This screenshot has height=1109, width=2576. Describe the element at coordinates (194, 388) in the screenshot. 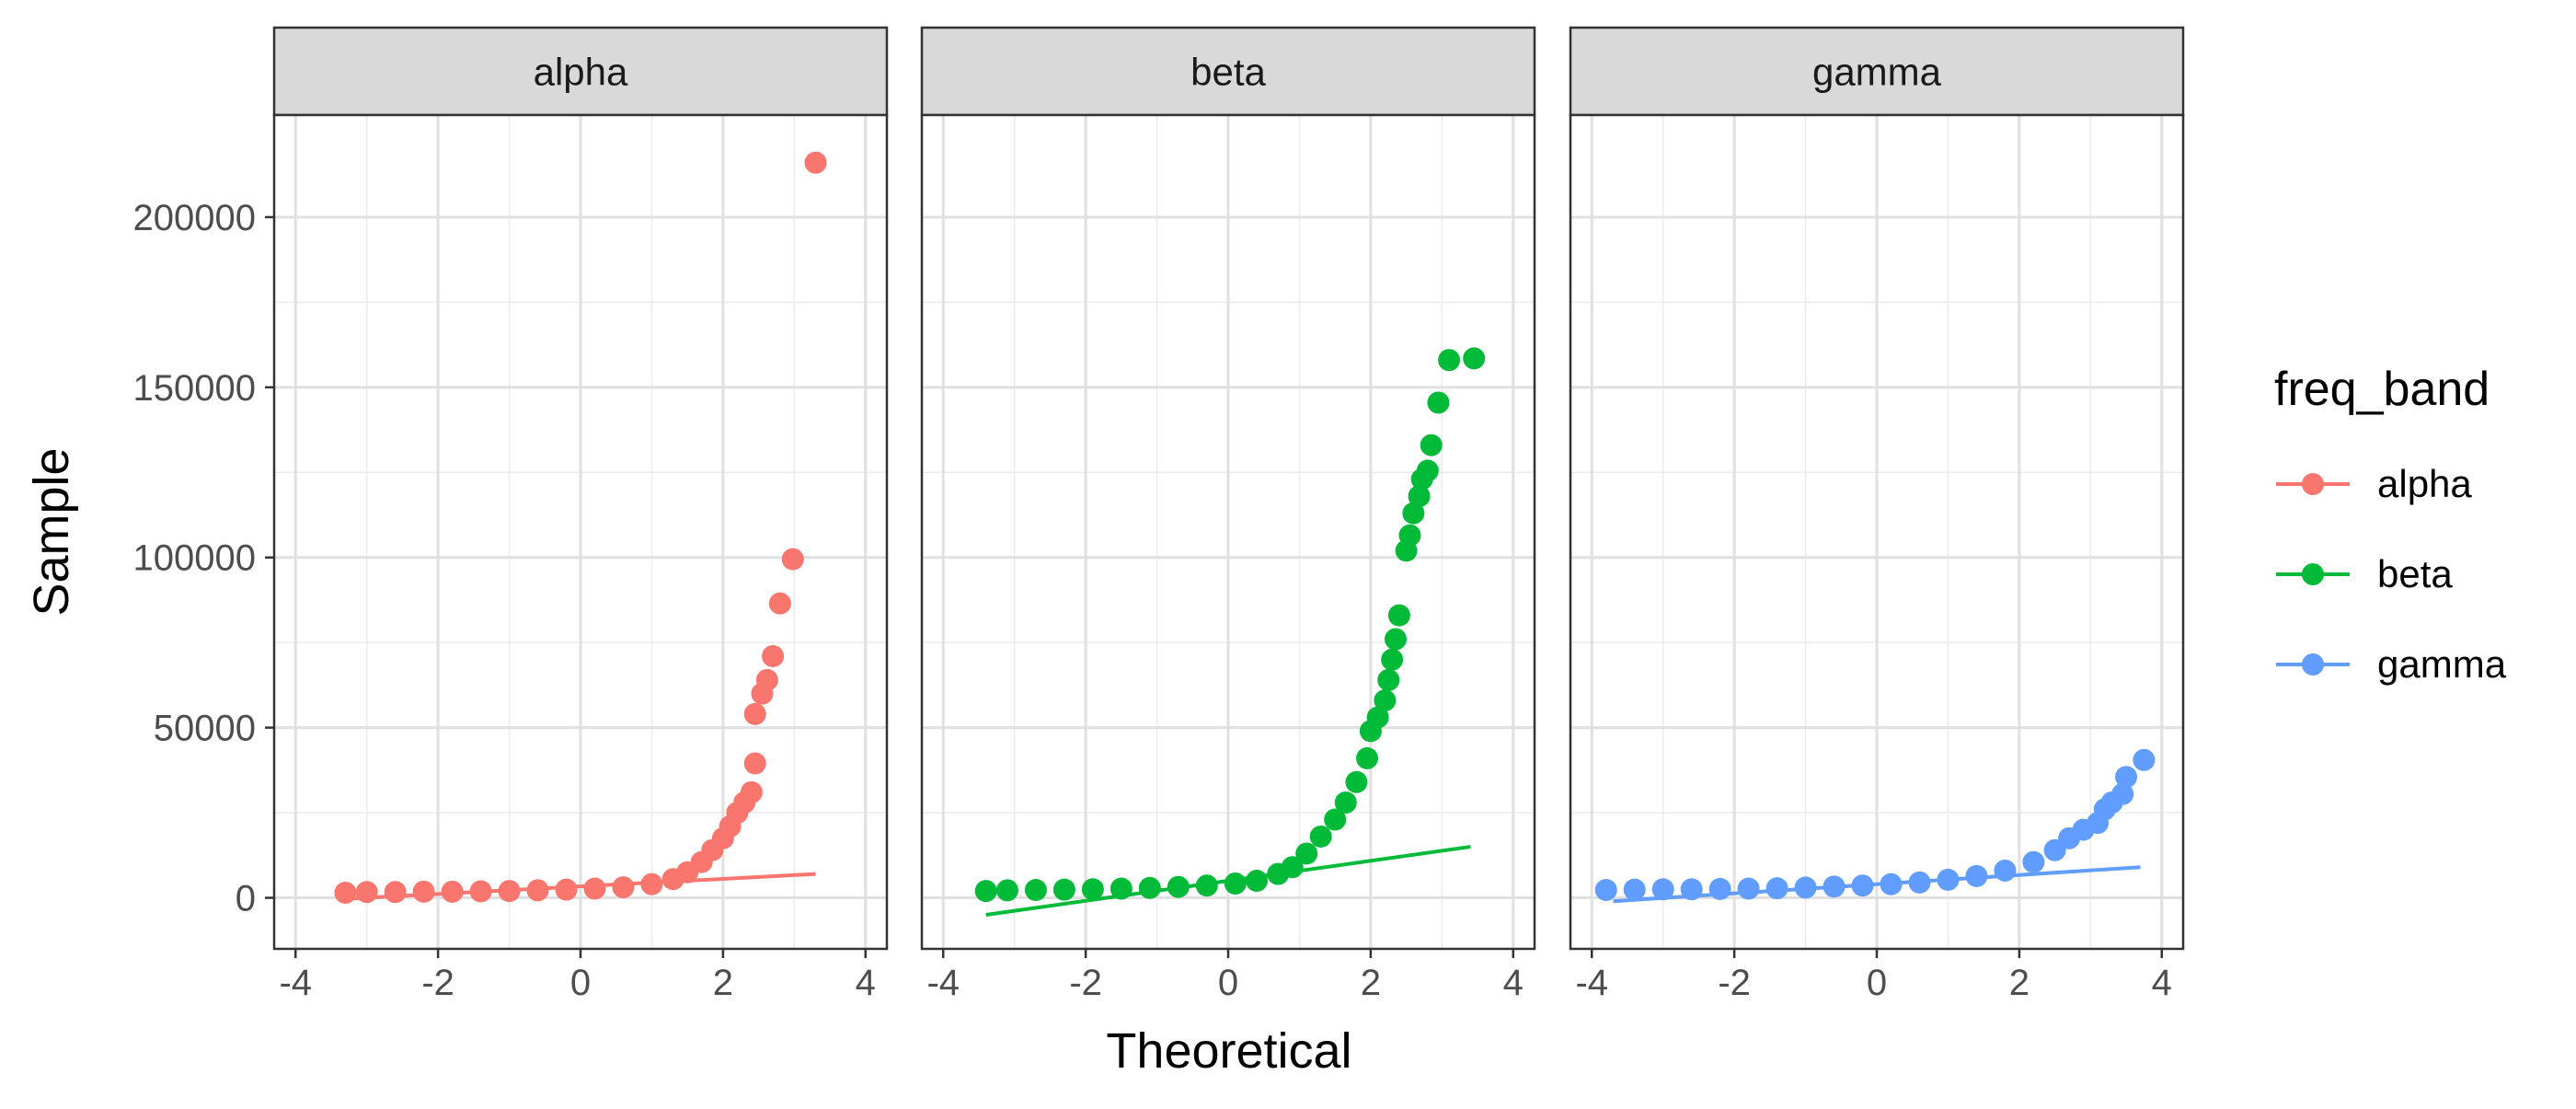

I see `y-tick-label: 150000` at that location.